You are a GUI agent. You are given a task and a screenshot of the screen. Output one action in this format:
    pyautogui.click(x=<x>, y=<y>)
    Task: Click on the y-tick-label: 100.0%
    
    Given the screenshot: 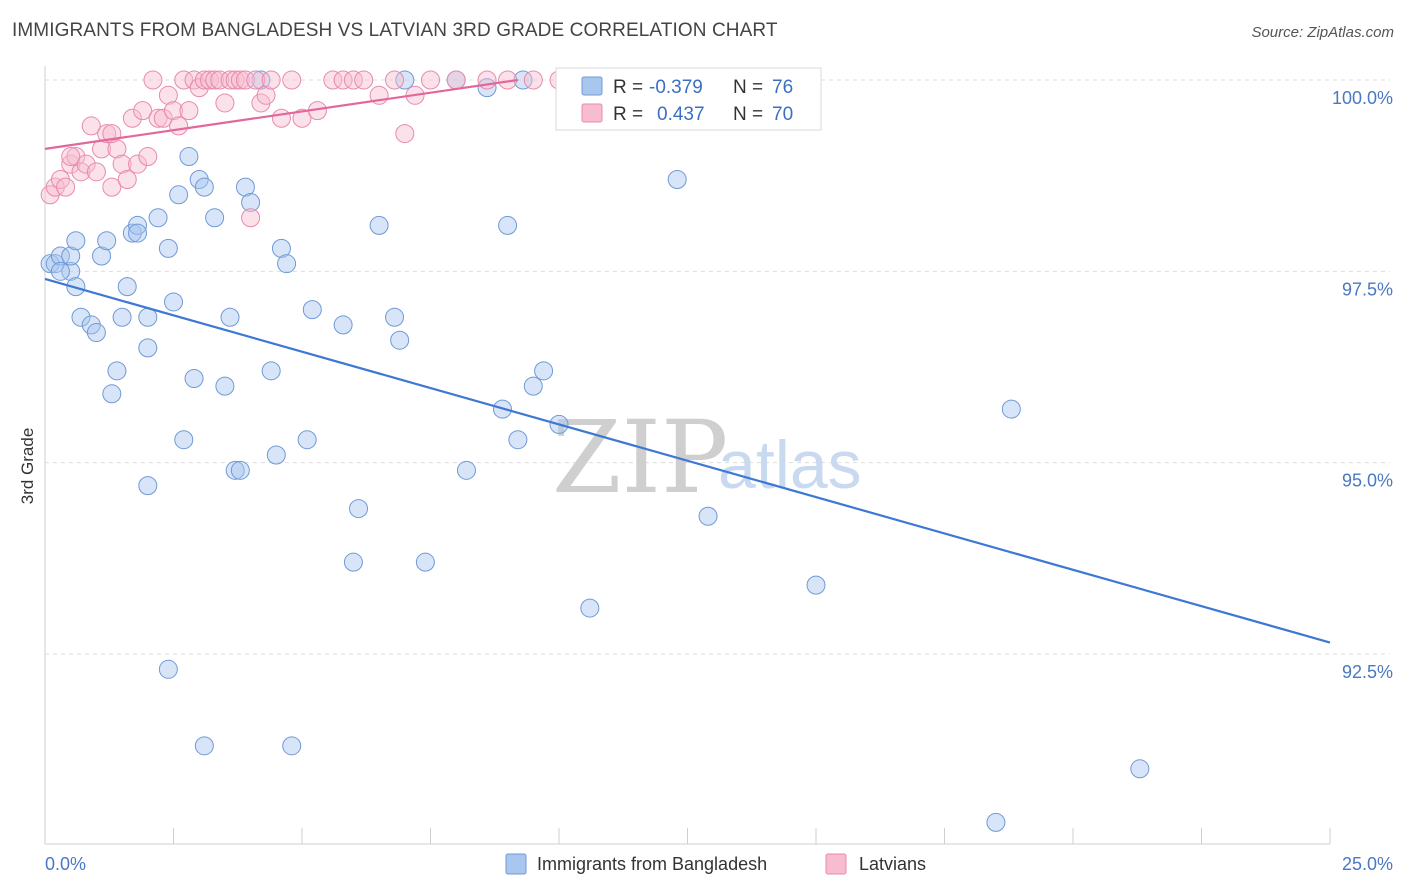 What is the action you would take?
    pyautogui.click(x=1362, y=98)
    